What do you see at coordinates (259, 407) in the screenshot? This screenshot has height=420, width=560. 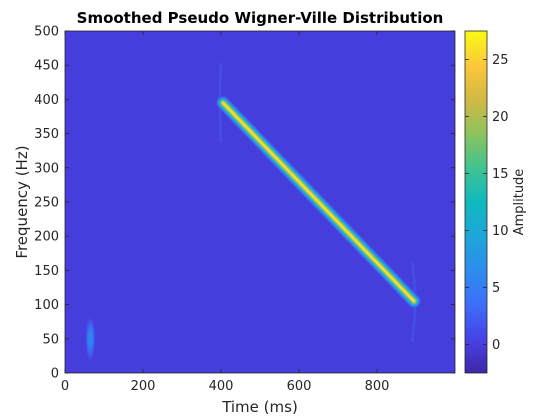 I see `x-axis-label: Time (ms)` at bounding box center [259, 407].